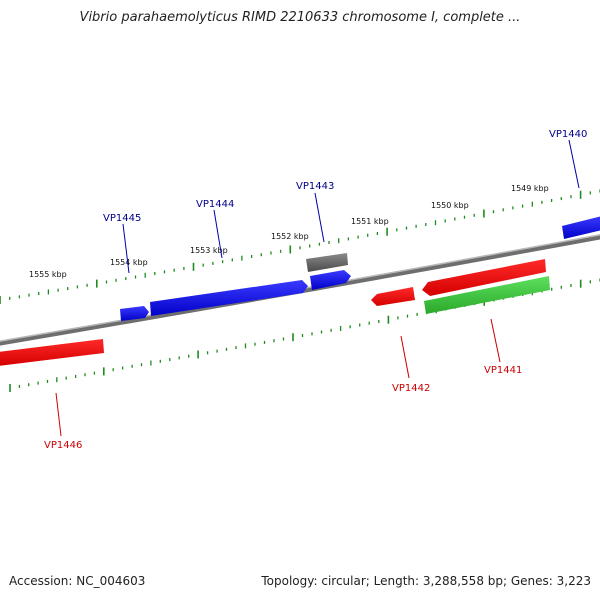 Image resolution: width=600 pixels, height=600 pixels. What do you see at coordinates (370, 221) in the screenshot?
I see `scale-label-1551: 1551 kbp` at bounding box center [370, 221].